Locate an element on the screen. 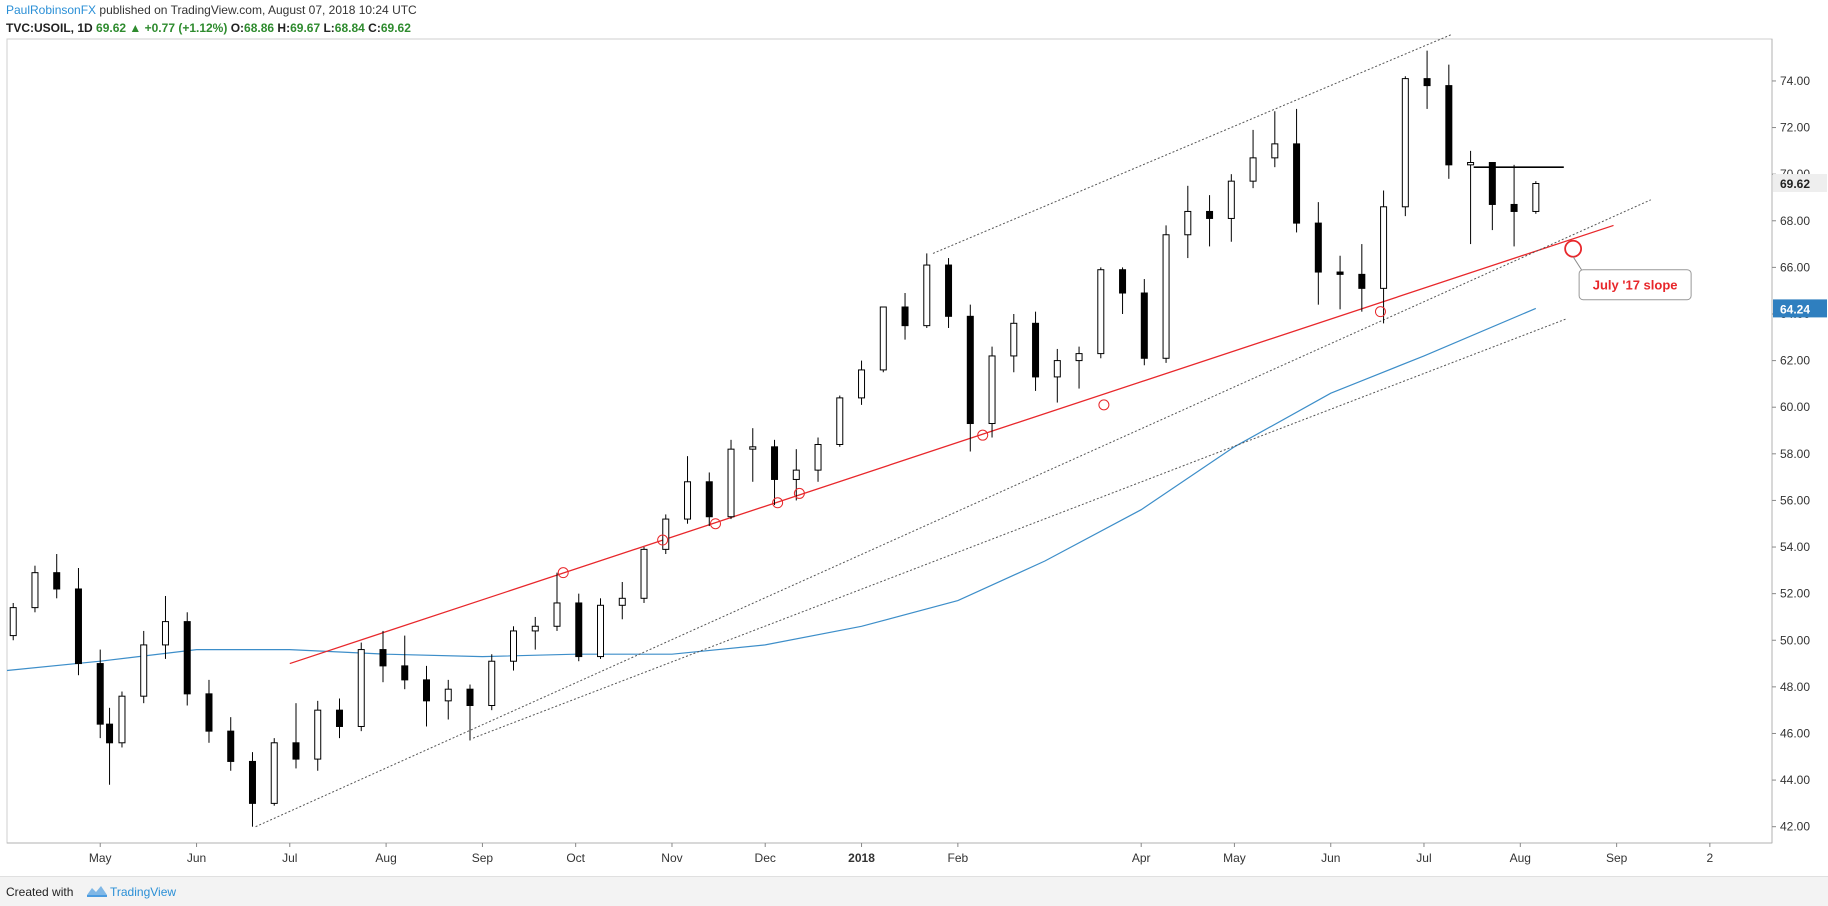 The width and height of the screenshot is (1828, 906). low-label: L: is located at coordinates (329, 28).